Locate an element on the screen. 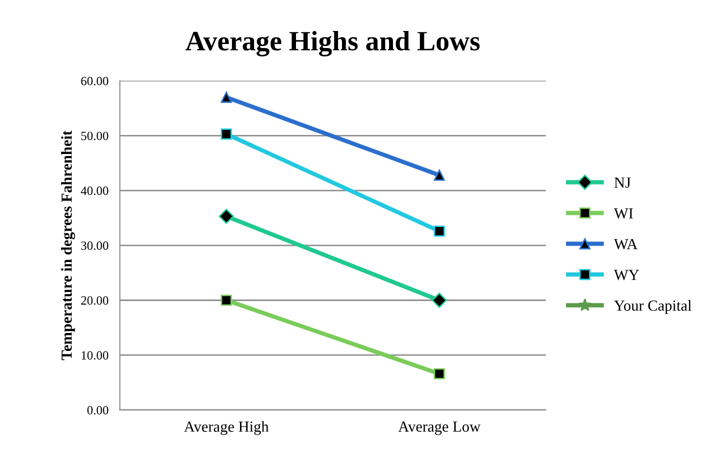  legend-label: Your Capital is located at coordinates (653, 307).